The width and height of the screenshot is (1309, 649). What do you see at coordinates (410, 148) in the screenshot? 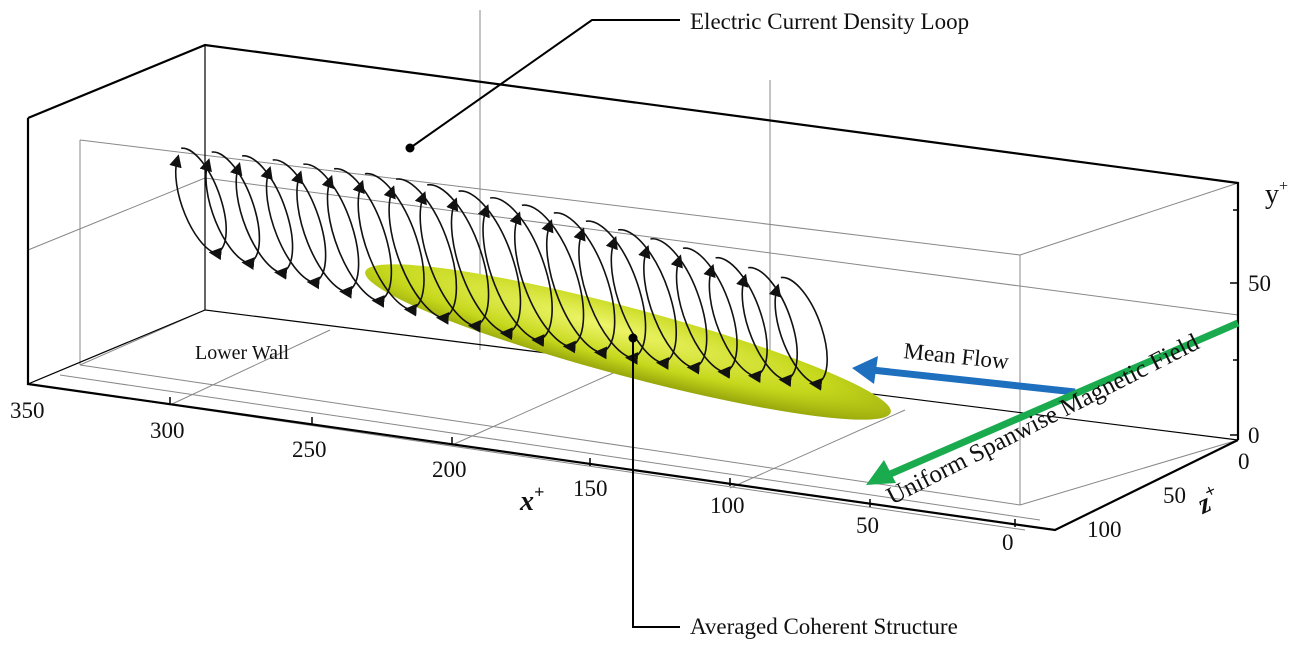
I see `loop-pointer-dot` at bounding box center [410, 148].